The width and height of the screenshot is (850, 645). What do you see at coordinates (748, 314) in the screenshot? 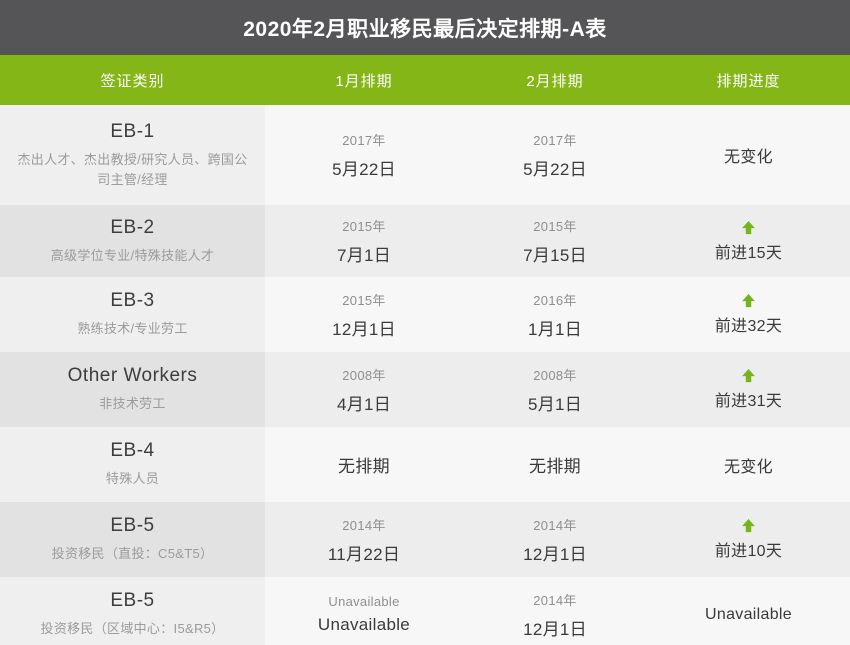
I see `progress-cell: 前进32天` at bounding box center [748, 314].